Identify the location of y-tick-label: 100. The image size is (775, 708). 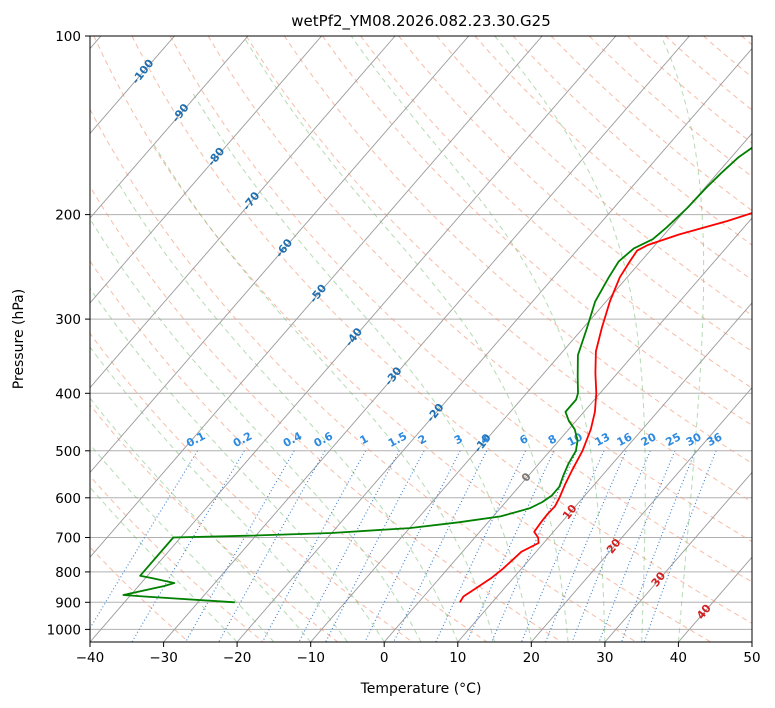
(68, 37).